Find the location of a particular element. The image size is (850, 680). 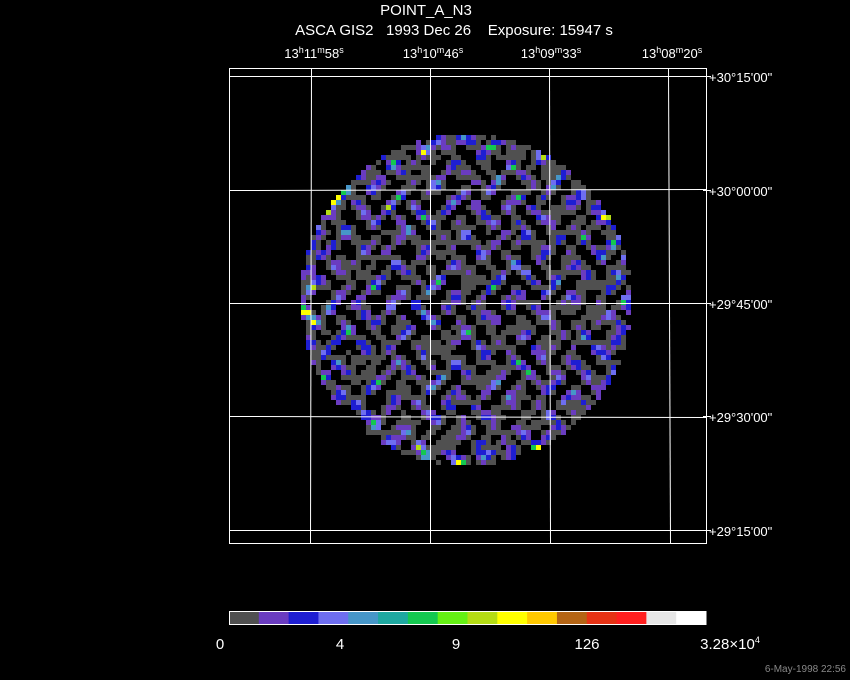

ra-unit: h is located at coordinates (537, 50).